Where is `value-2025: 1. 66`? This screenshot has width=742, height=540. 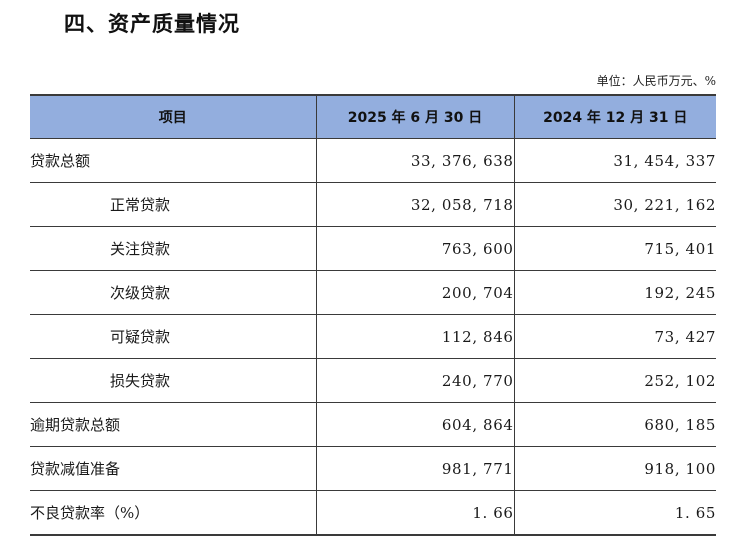 value-2025: 1. 66 is located at coordinates (415, 513).